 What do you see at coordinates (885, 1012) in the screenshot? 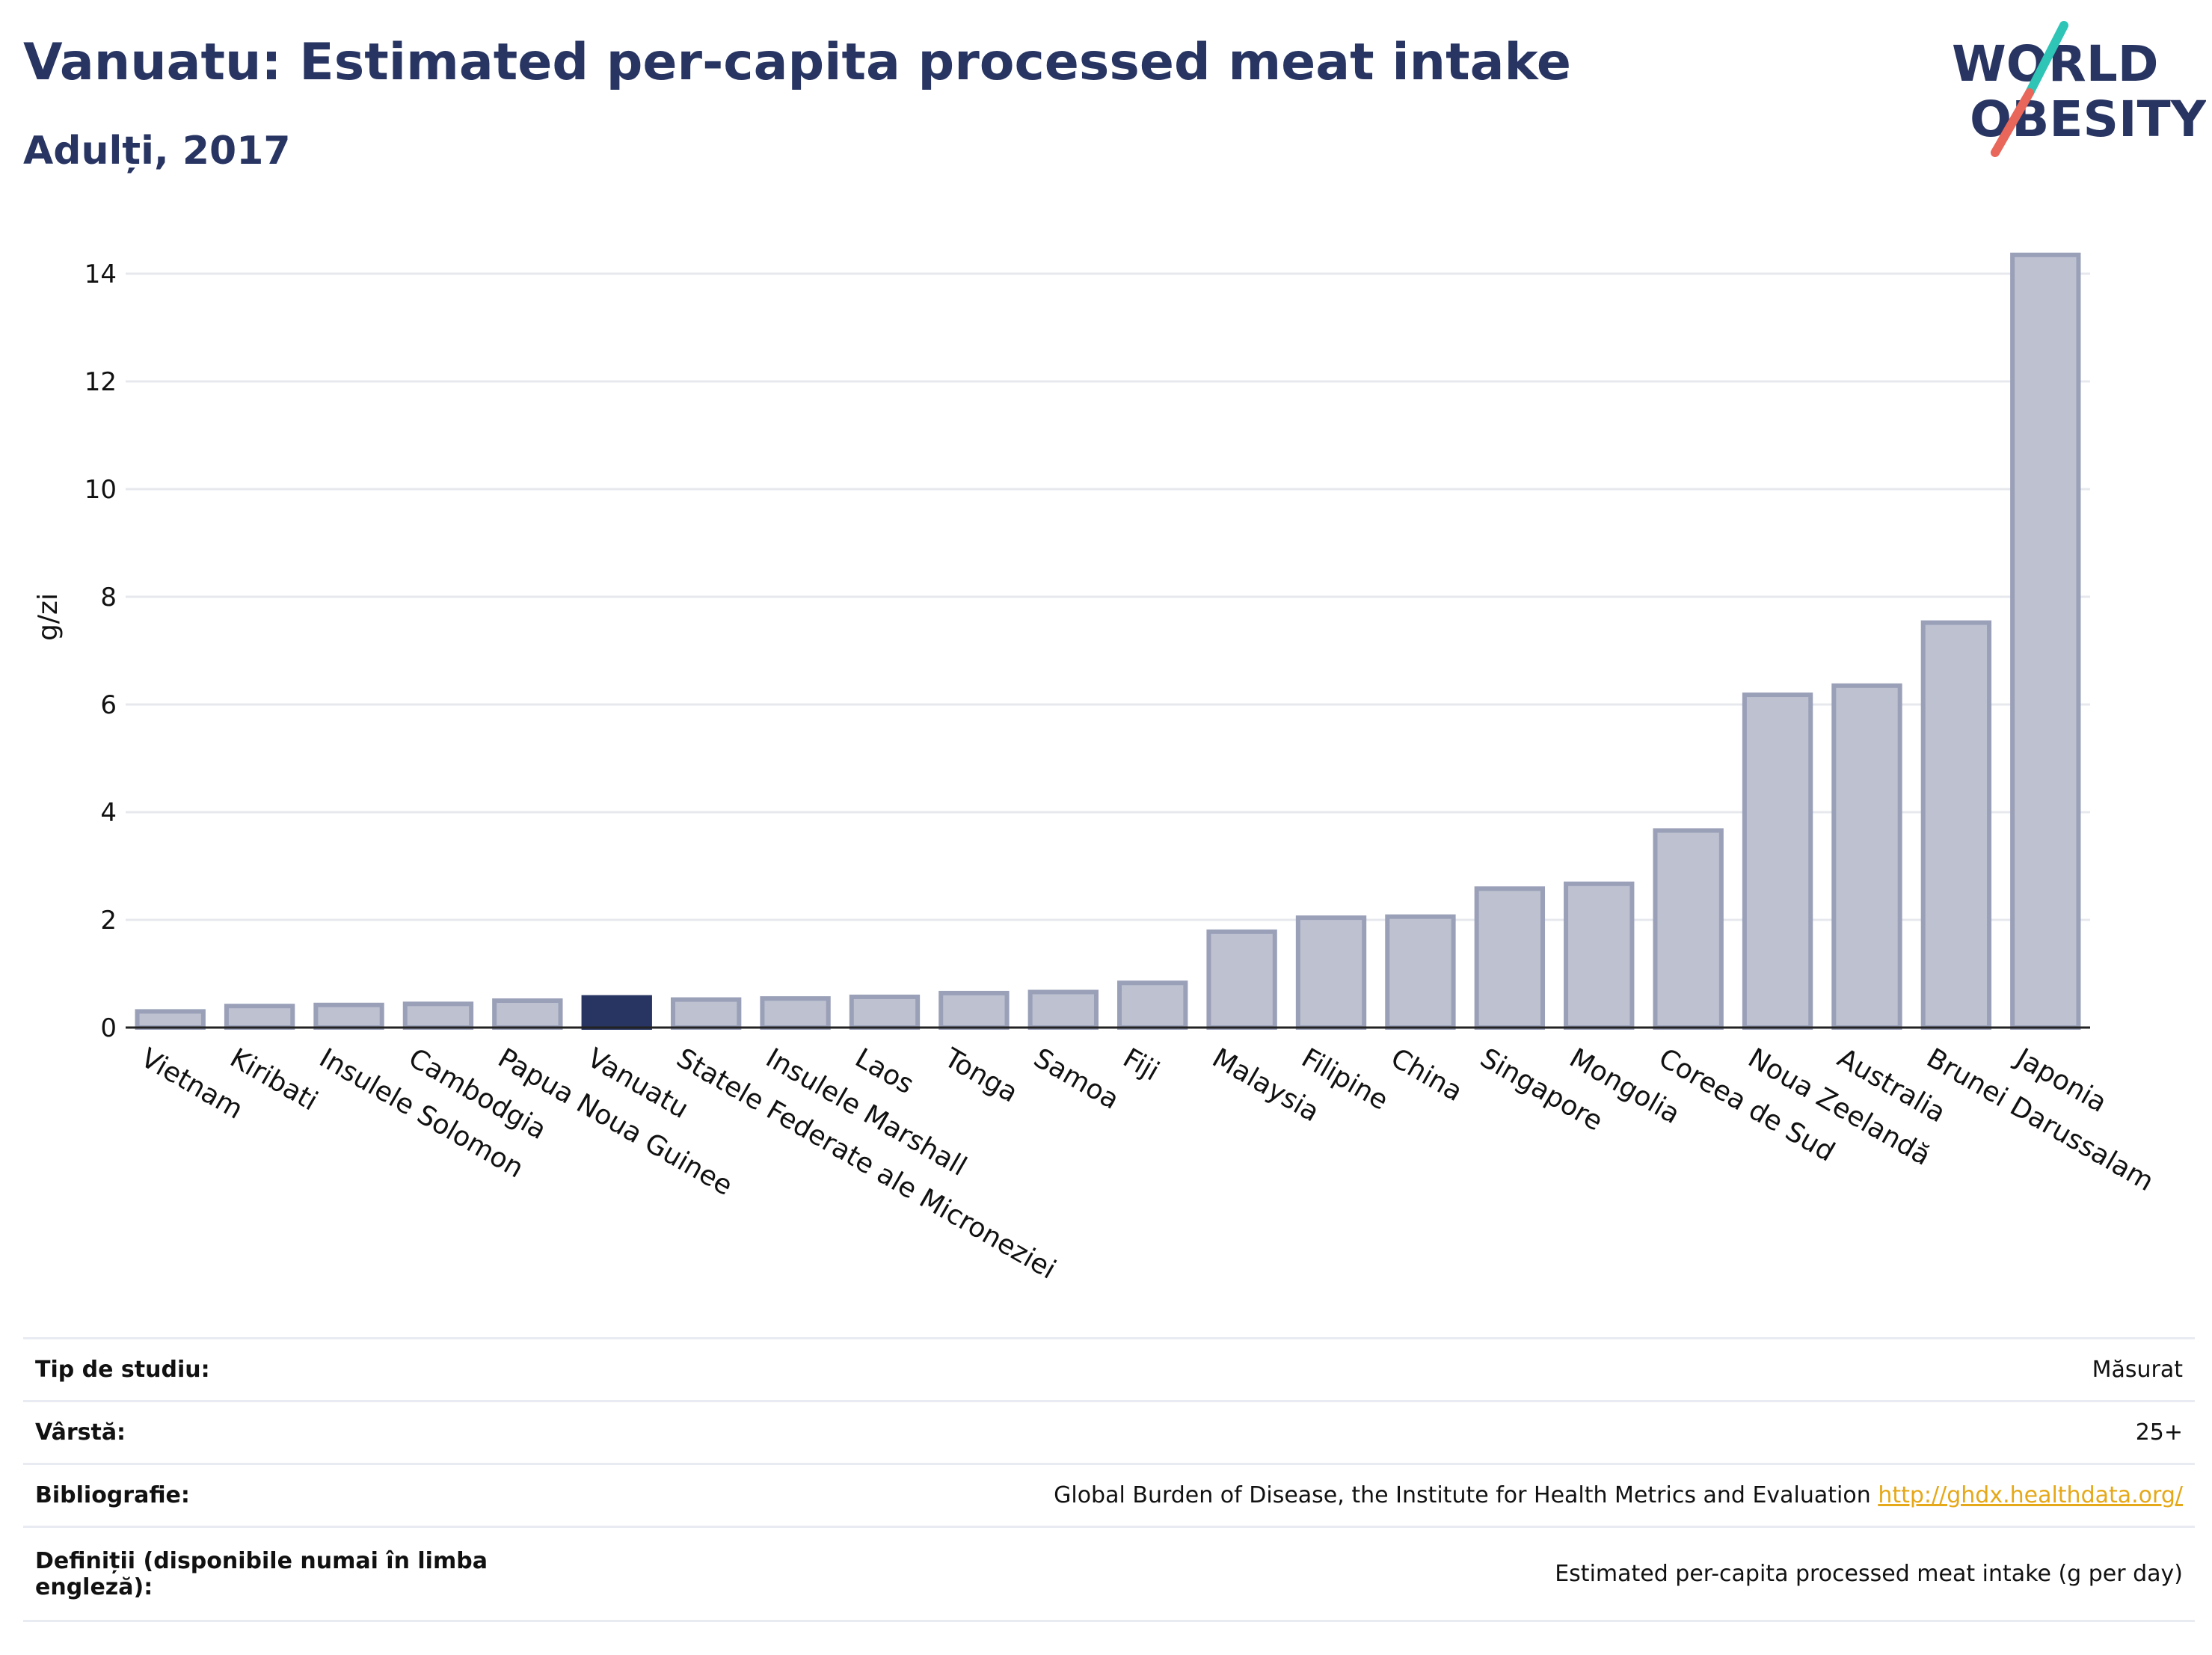
I see `bar-laos` at bounding box center [885, 1012].